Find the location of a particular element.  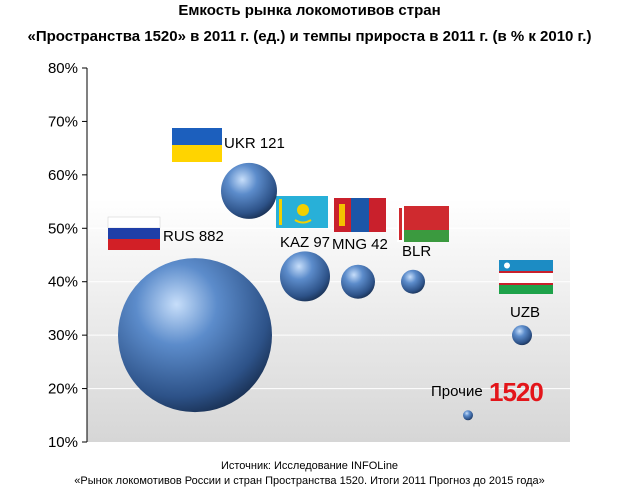

bubble-russia is located at coordinates (195, 335).